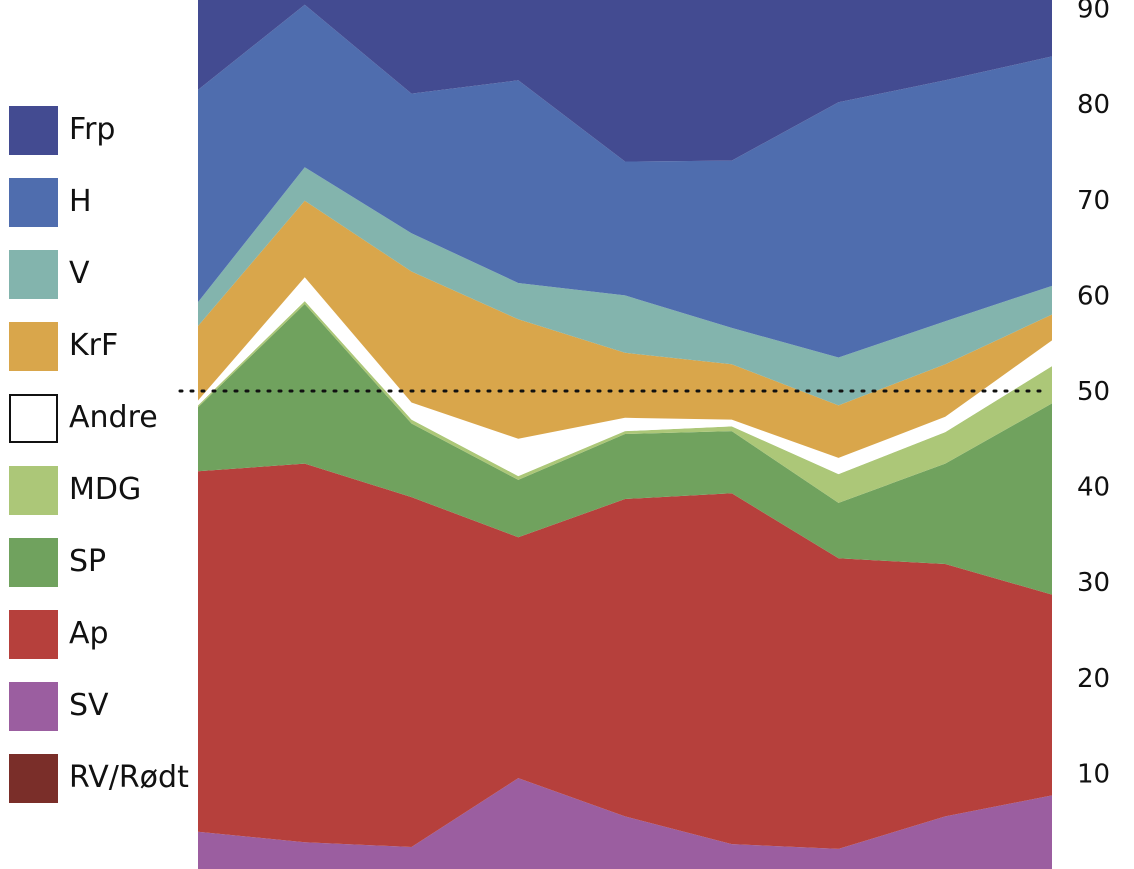 The width and height of the screenshot is (1134, 869). I want to click on legend-label: SV, so click(89, 705).